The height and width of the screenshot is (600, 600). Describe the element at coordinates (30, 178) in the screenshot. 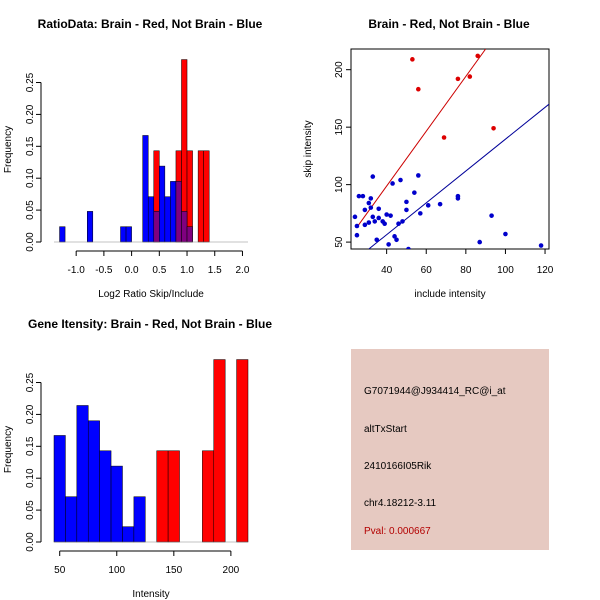

I see `y-tick-label: 0.10` at that location.